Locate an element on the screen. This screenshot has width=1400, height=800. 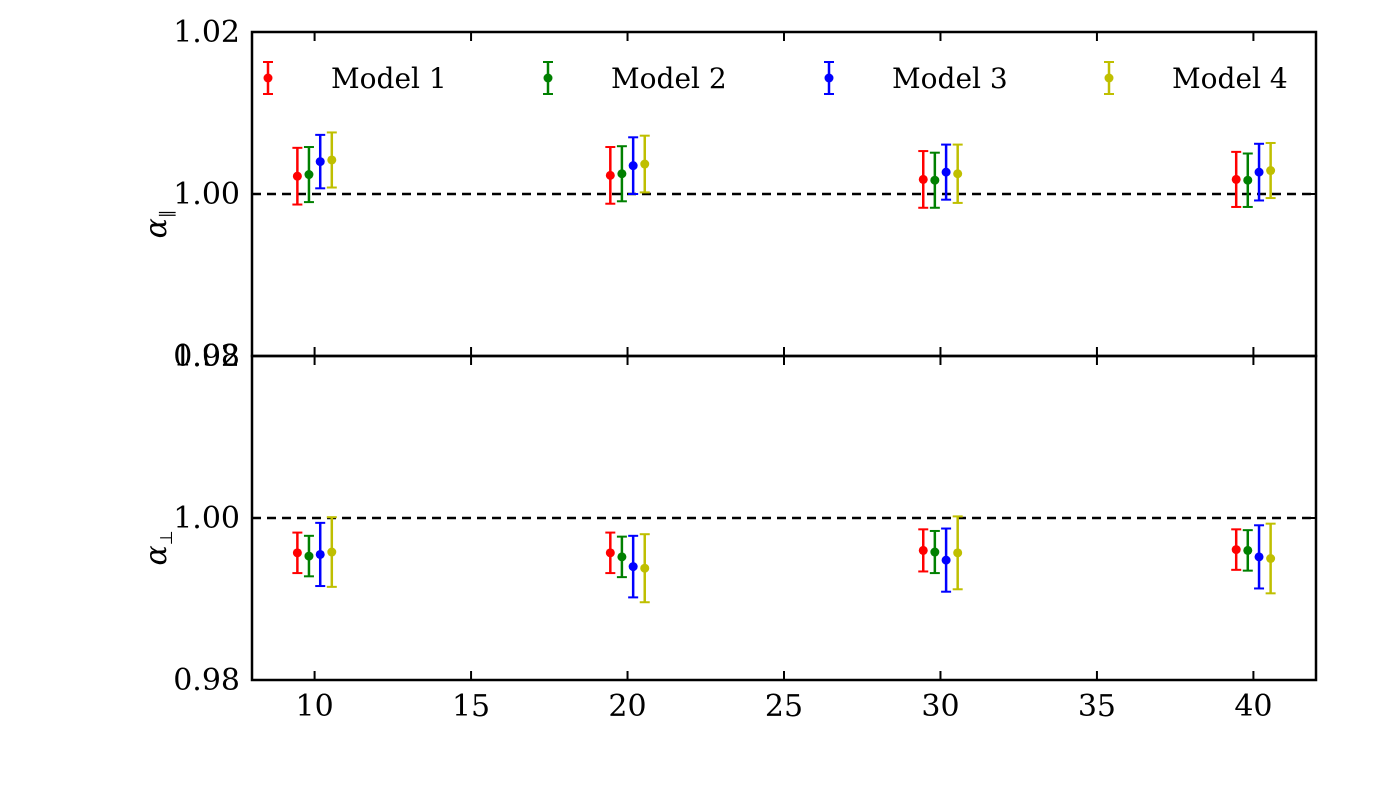
legend-label: Model 3 is located at coordinates (950, 78).